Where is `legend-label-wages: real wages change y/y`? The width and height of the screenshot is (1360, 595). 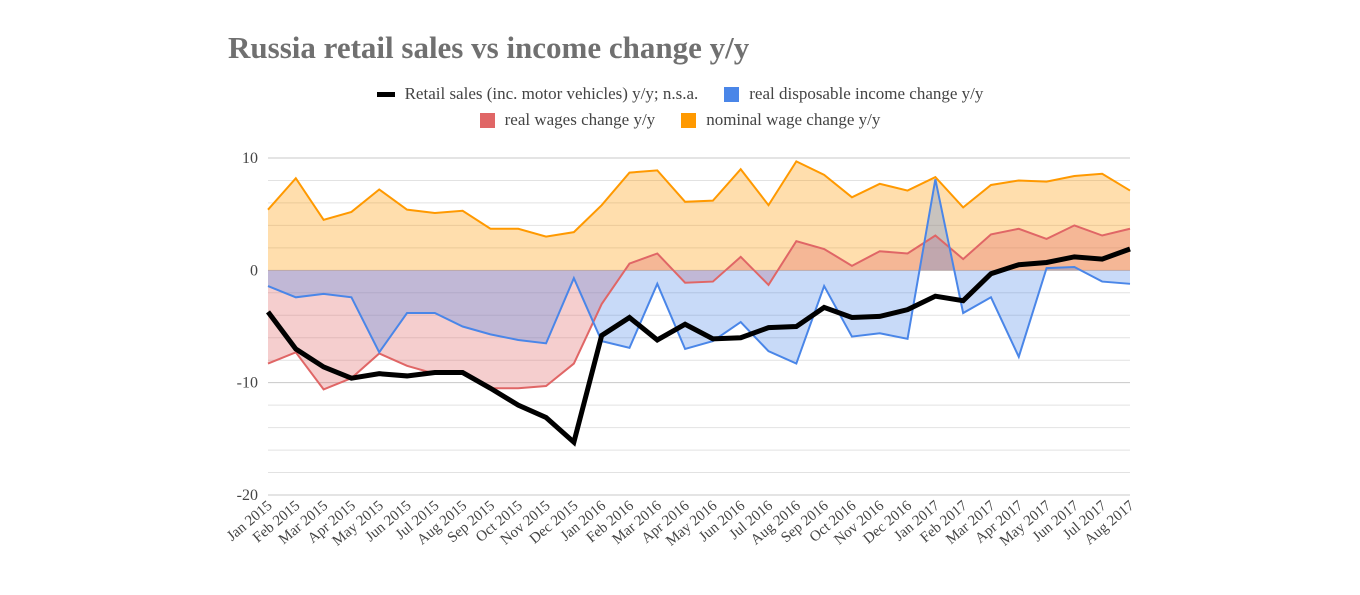 legend-label-wages: real wages change y/y is located at coordinates (580, 119).